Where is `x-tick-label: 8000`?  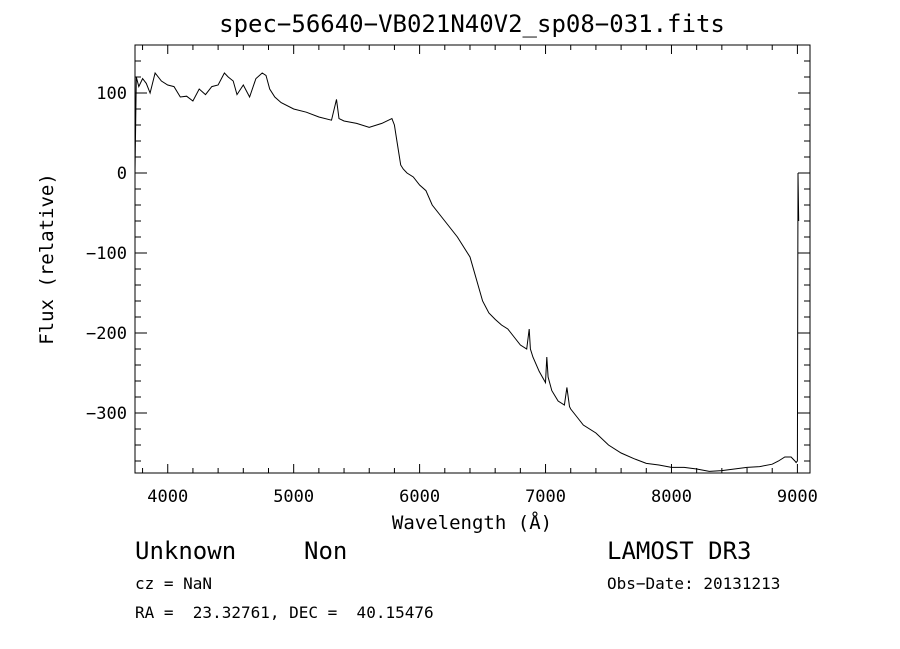
x-tick-label: 8000 is located at coordinates (671, 497).